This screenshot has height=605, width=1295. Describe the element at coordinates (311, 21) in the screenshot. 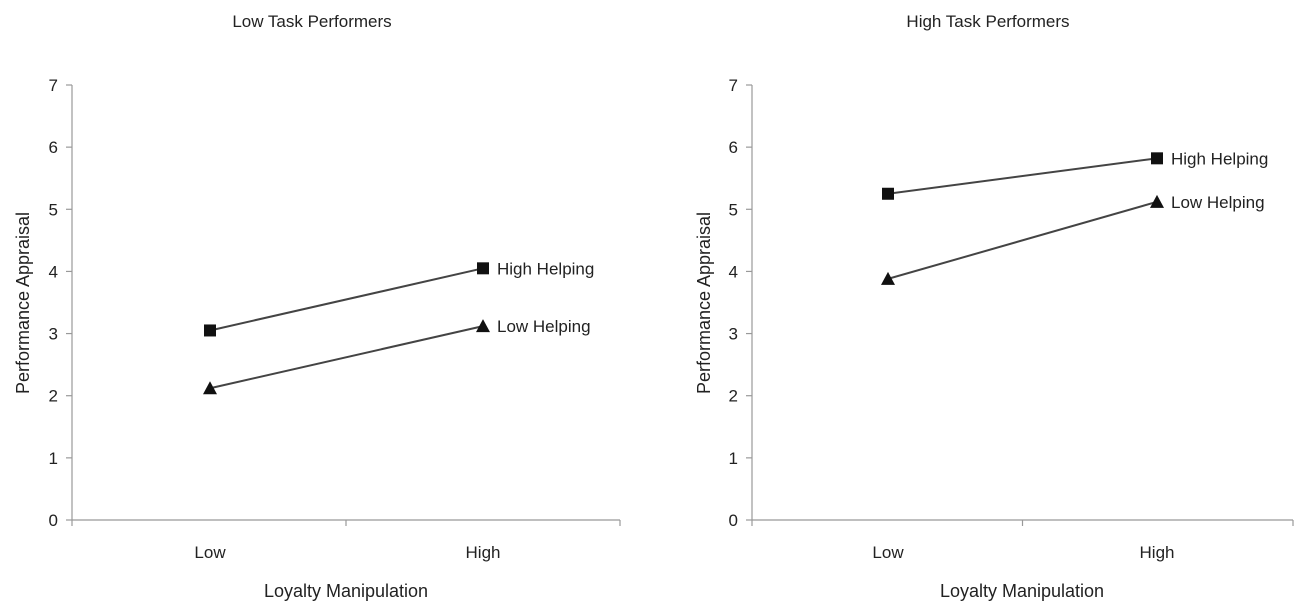

I see `chart-title: Low Task Performers` at that location.